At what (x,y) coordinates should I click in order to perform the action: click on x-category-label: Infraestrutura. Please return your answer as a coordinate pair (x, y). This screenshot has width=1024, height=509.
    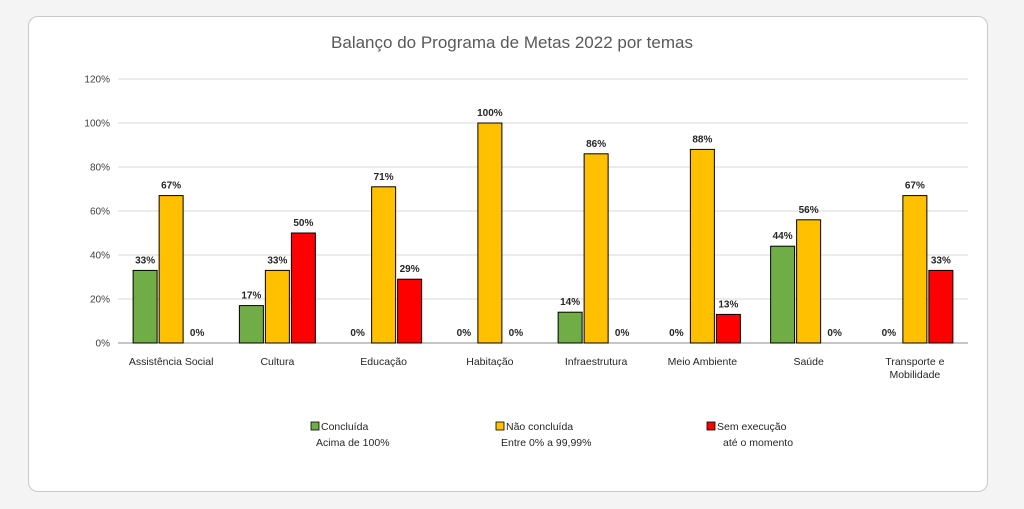
    Looking at the image, I should click on (596, 362).